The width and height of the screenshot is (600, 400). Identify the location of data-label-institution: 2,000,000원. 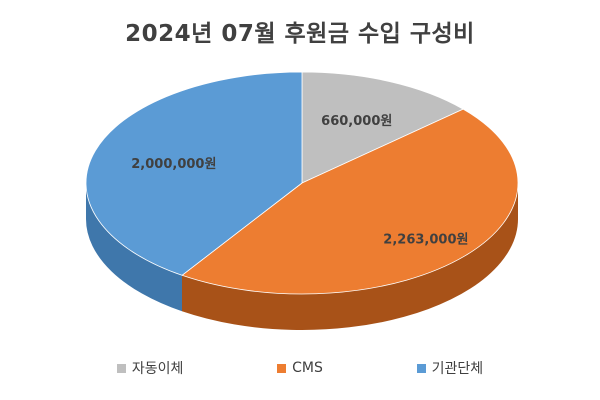
(173, 164).